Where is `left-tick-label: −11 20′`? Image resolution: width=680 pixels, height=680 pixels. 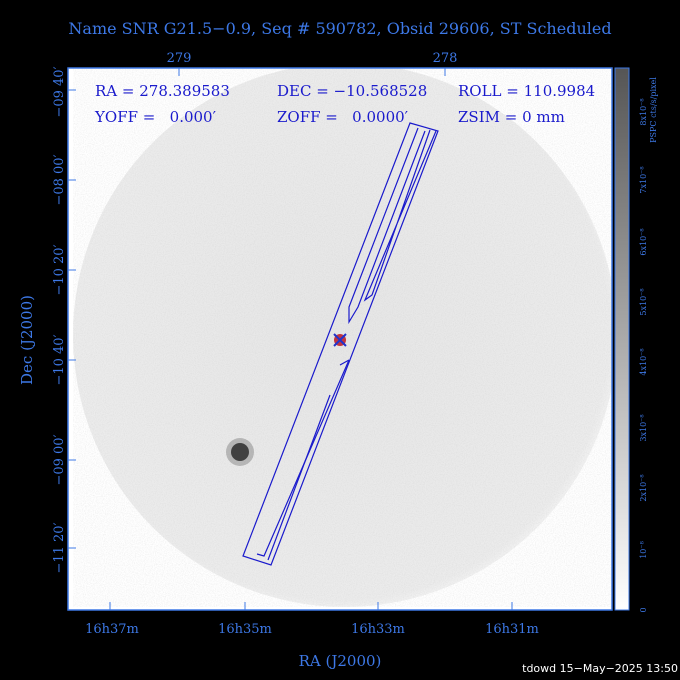 left-tick-label: −11 20′ is located at coordinates (59, 547).